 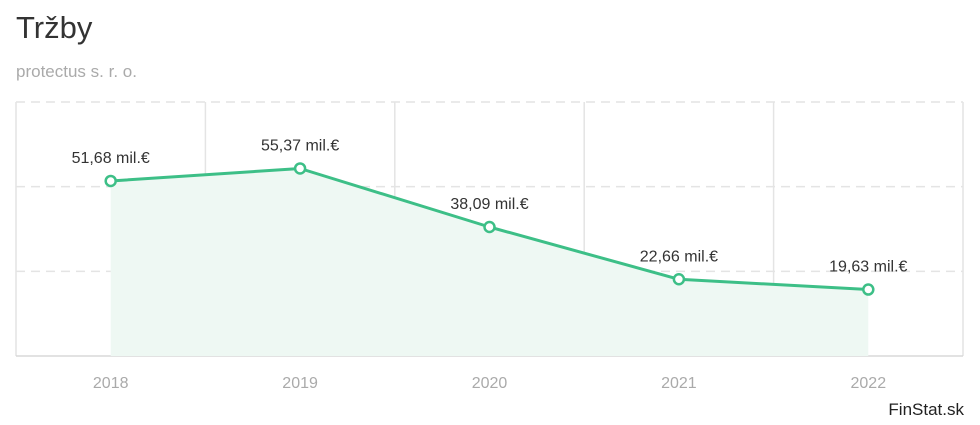 I want to click on data-point-2018, so click(x=110, y=181).